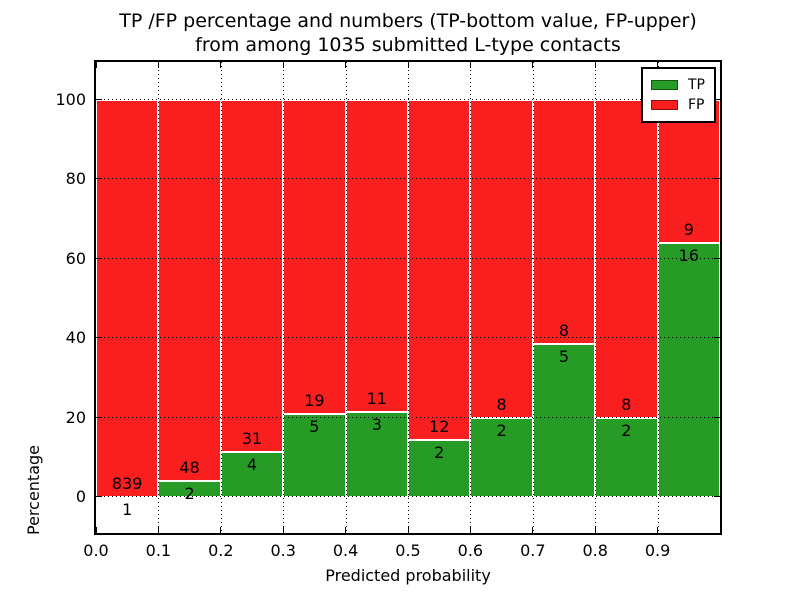  Describe the element at coordinates (127, 509) in the screenshot. I see `tp-count-label: 1` at that location.